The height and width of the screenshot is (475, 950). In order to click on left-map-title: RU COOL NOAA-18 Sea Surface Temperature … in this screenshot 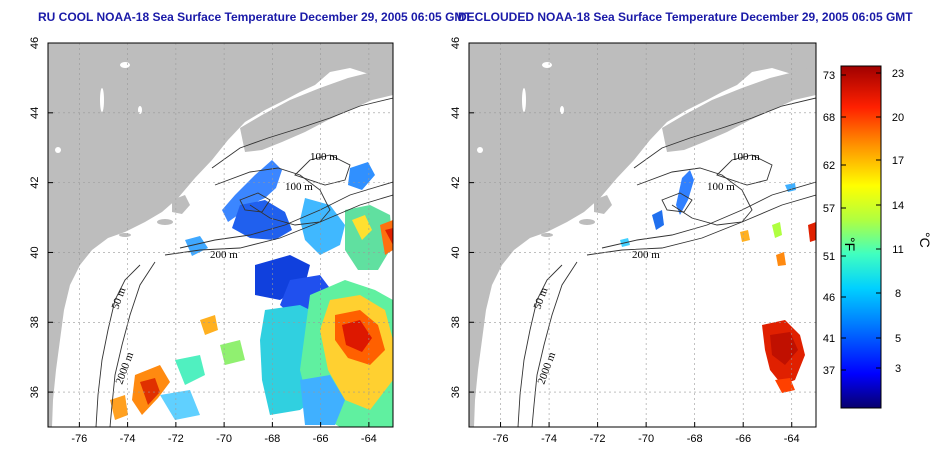, I will do `click(255, 17)`.